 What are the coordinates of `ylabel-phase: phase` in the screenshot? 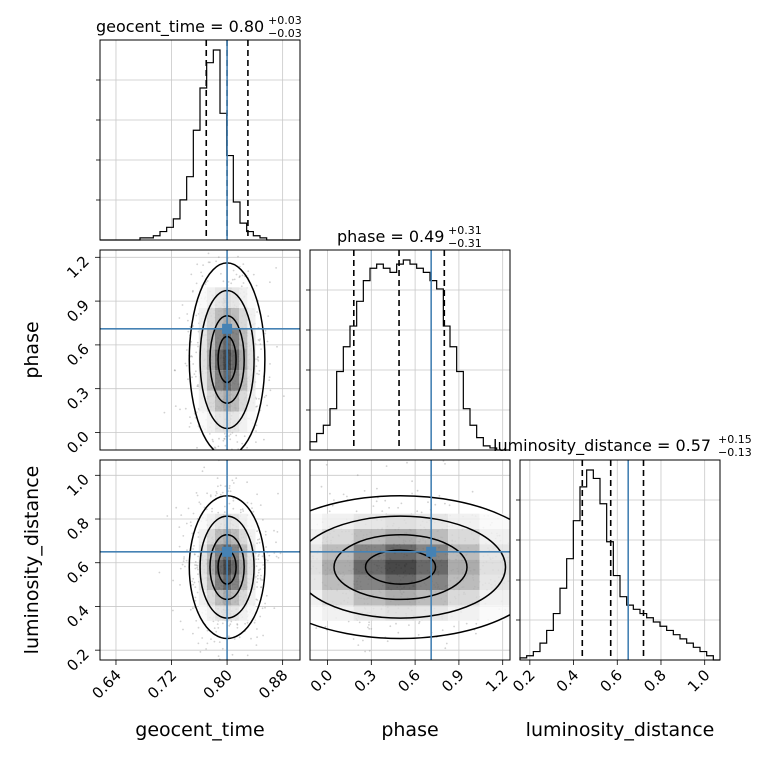 It's located at (32, 349).